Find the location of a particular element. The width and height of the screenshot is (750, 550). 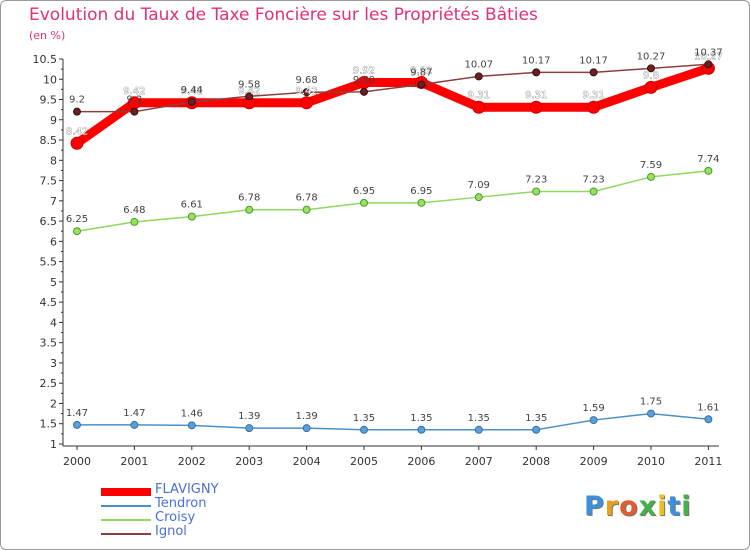

x-tick-label: 2005 is located at coordinates (364, 461).